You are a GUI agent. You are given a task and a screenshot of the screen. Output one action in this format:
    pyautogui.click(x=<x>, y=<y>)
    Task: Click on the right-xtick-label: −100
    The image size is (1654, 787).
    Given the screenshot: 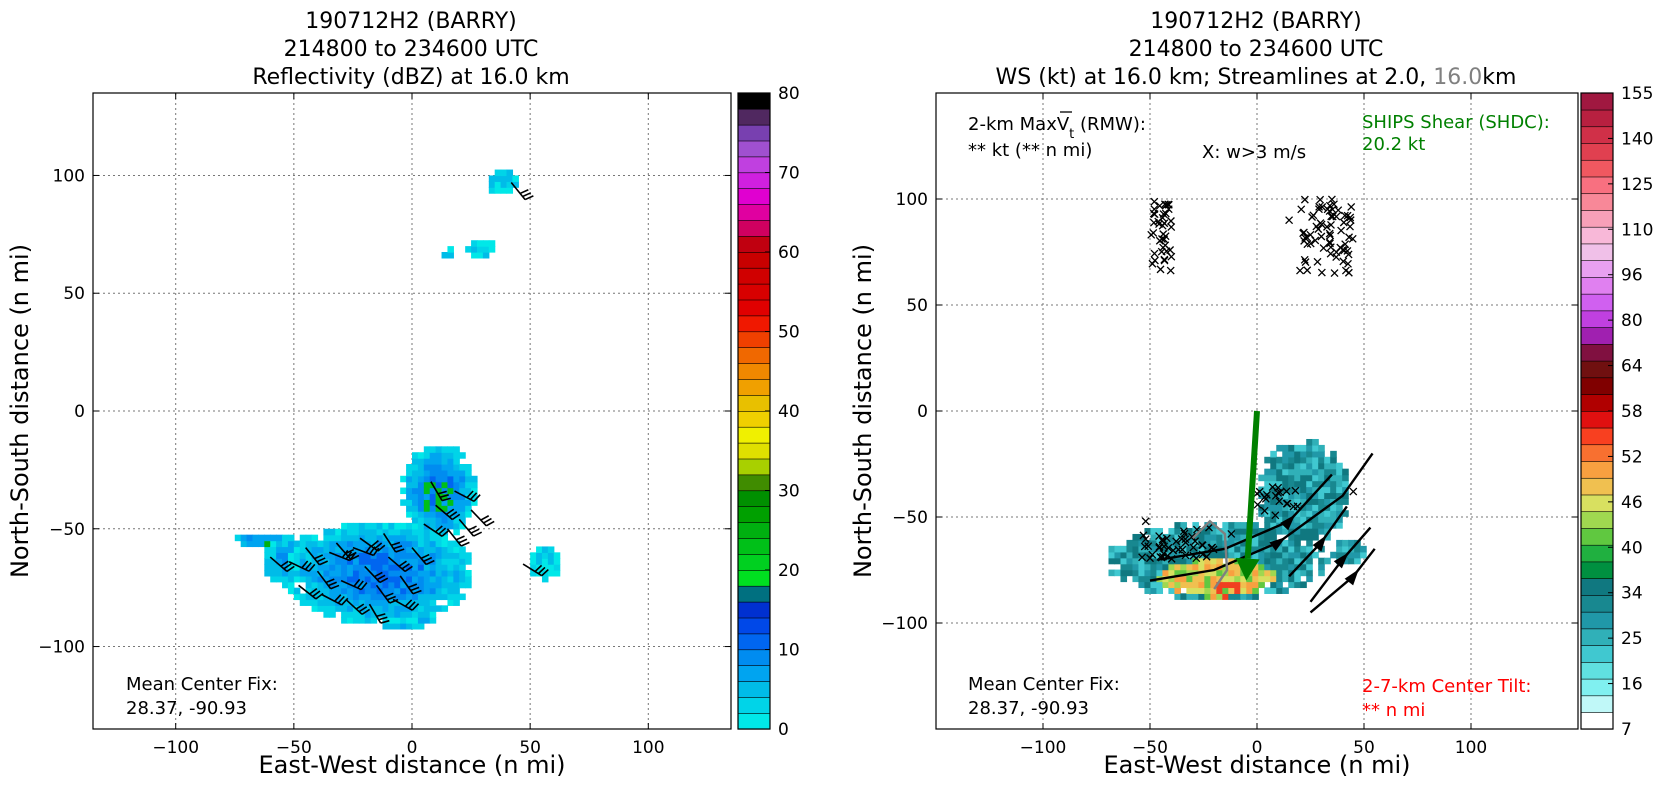 What is the action you would take?
    pyautogui.click(x=1043, y=748)
    